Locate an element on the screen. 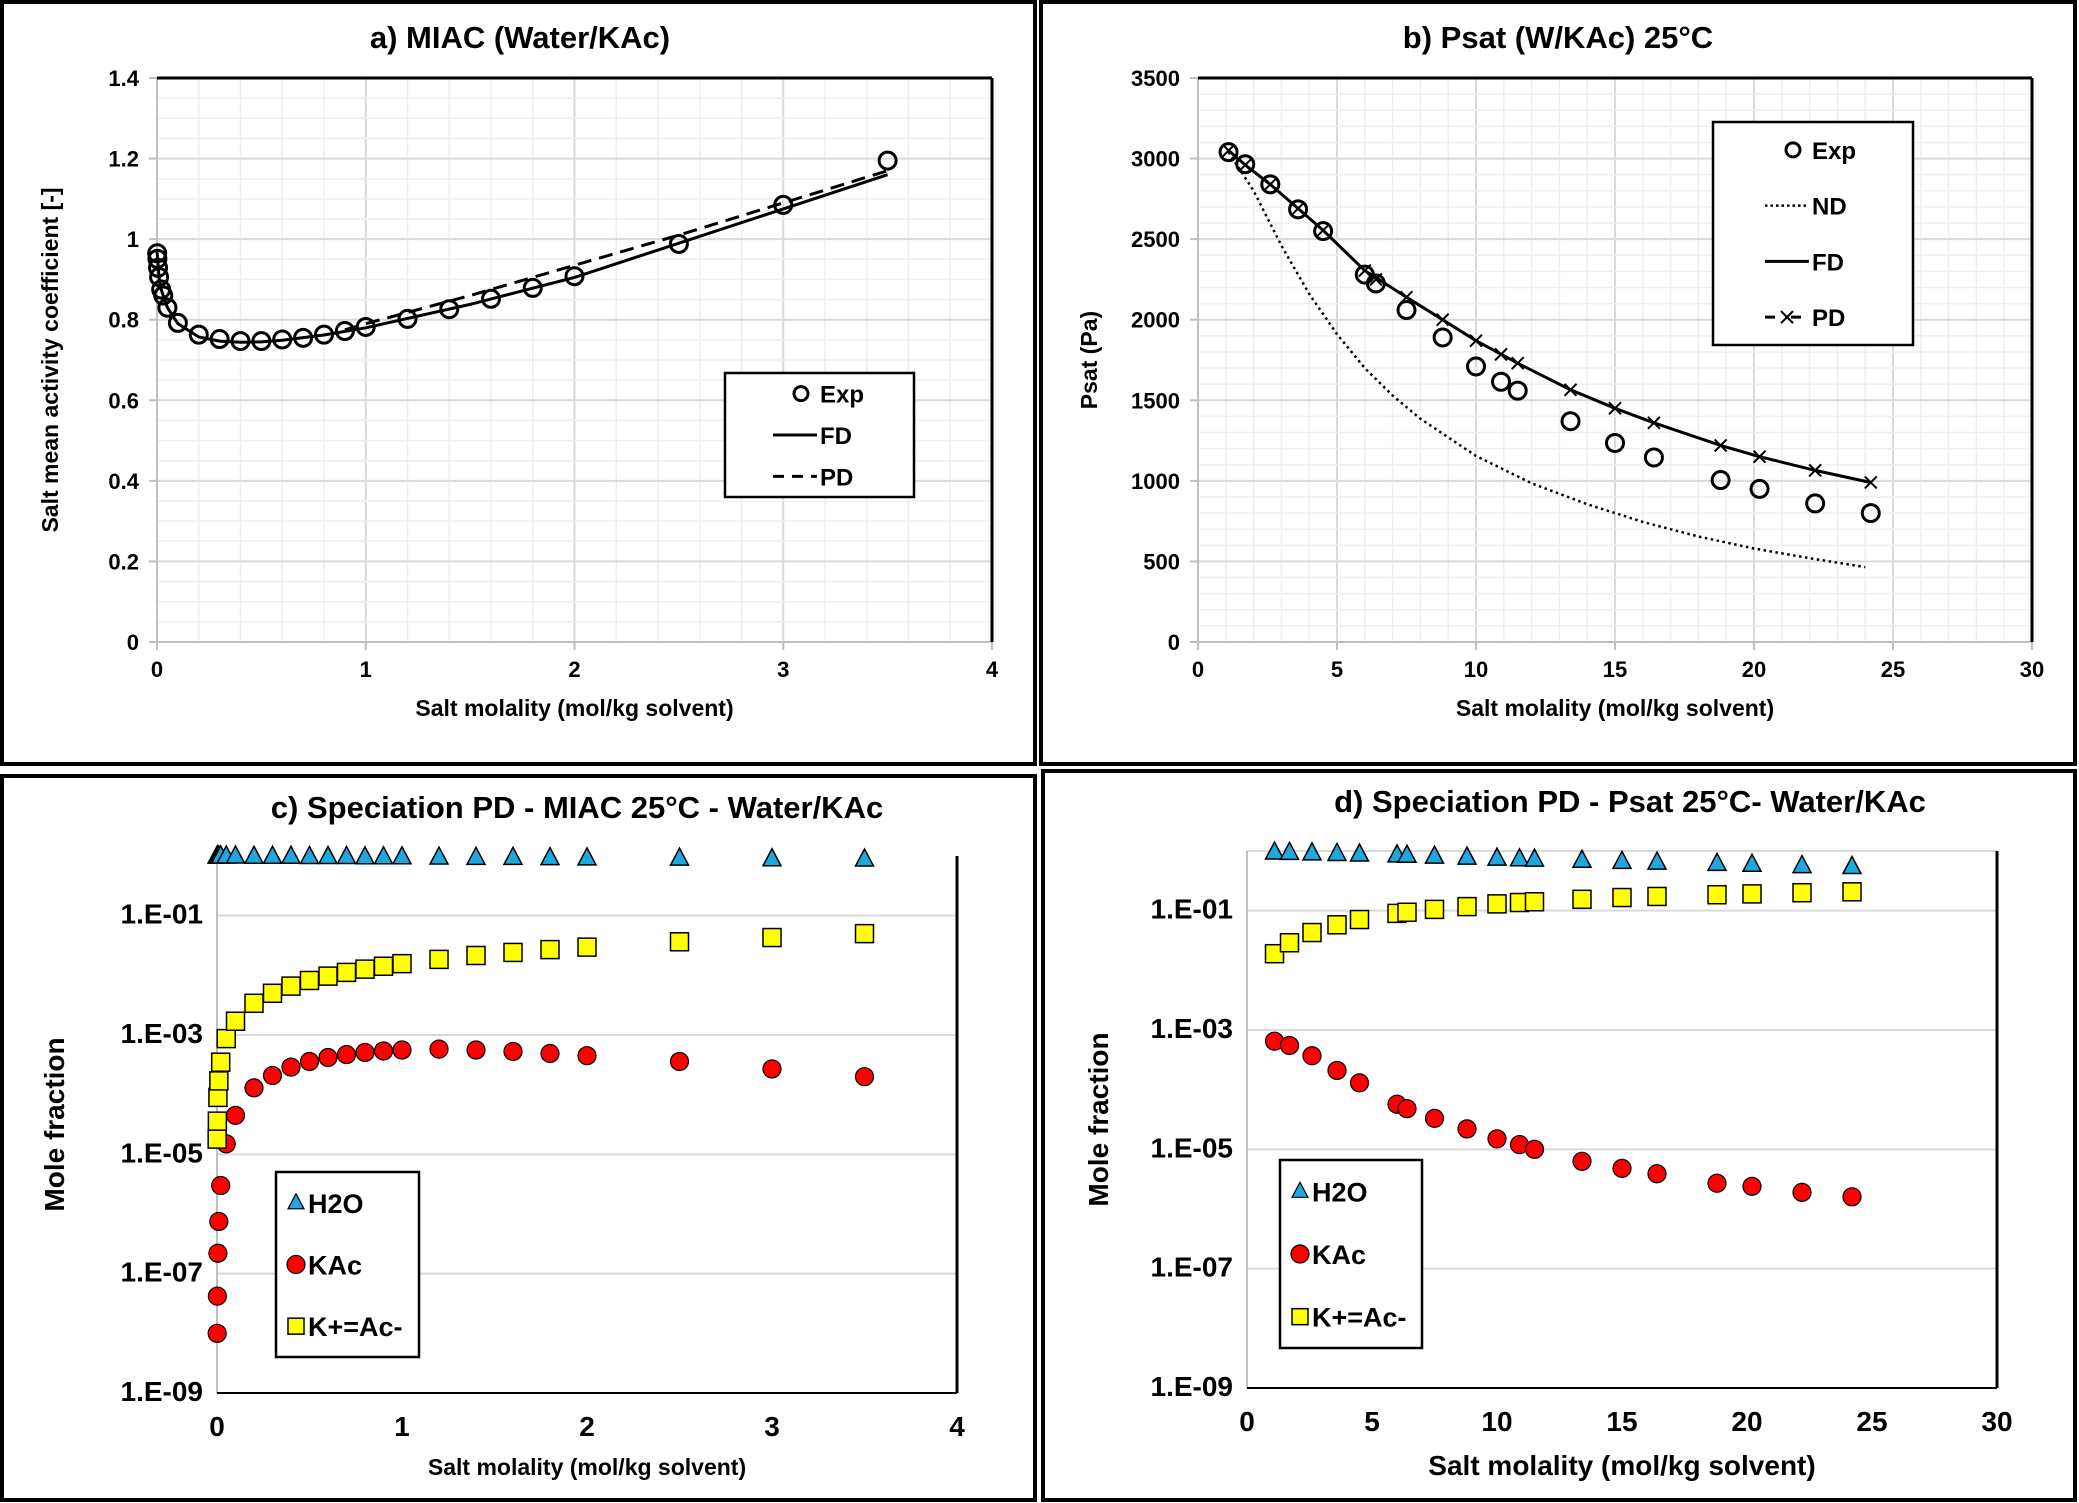 The height and width of the screenshot is (1503, 2079). y-axis-label: Mole fraction is located at coordinates (54, 1124).